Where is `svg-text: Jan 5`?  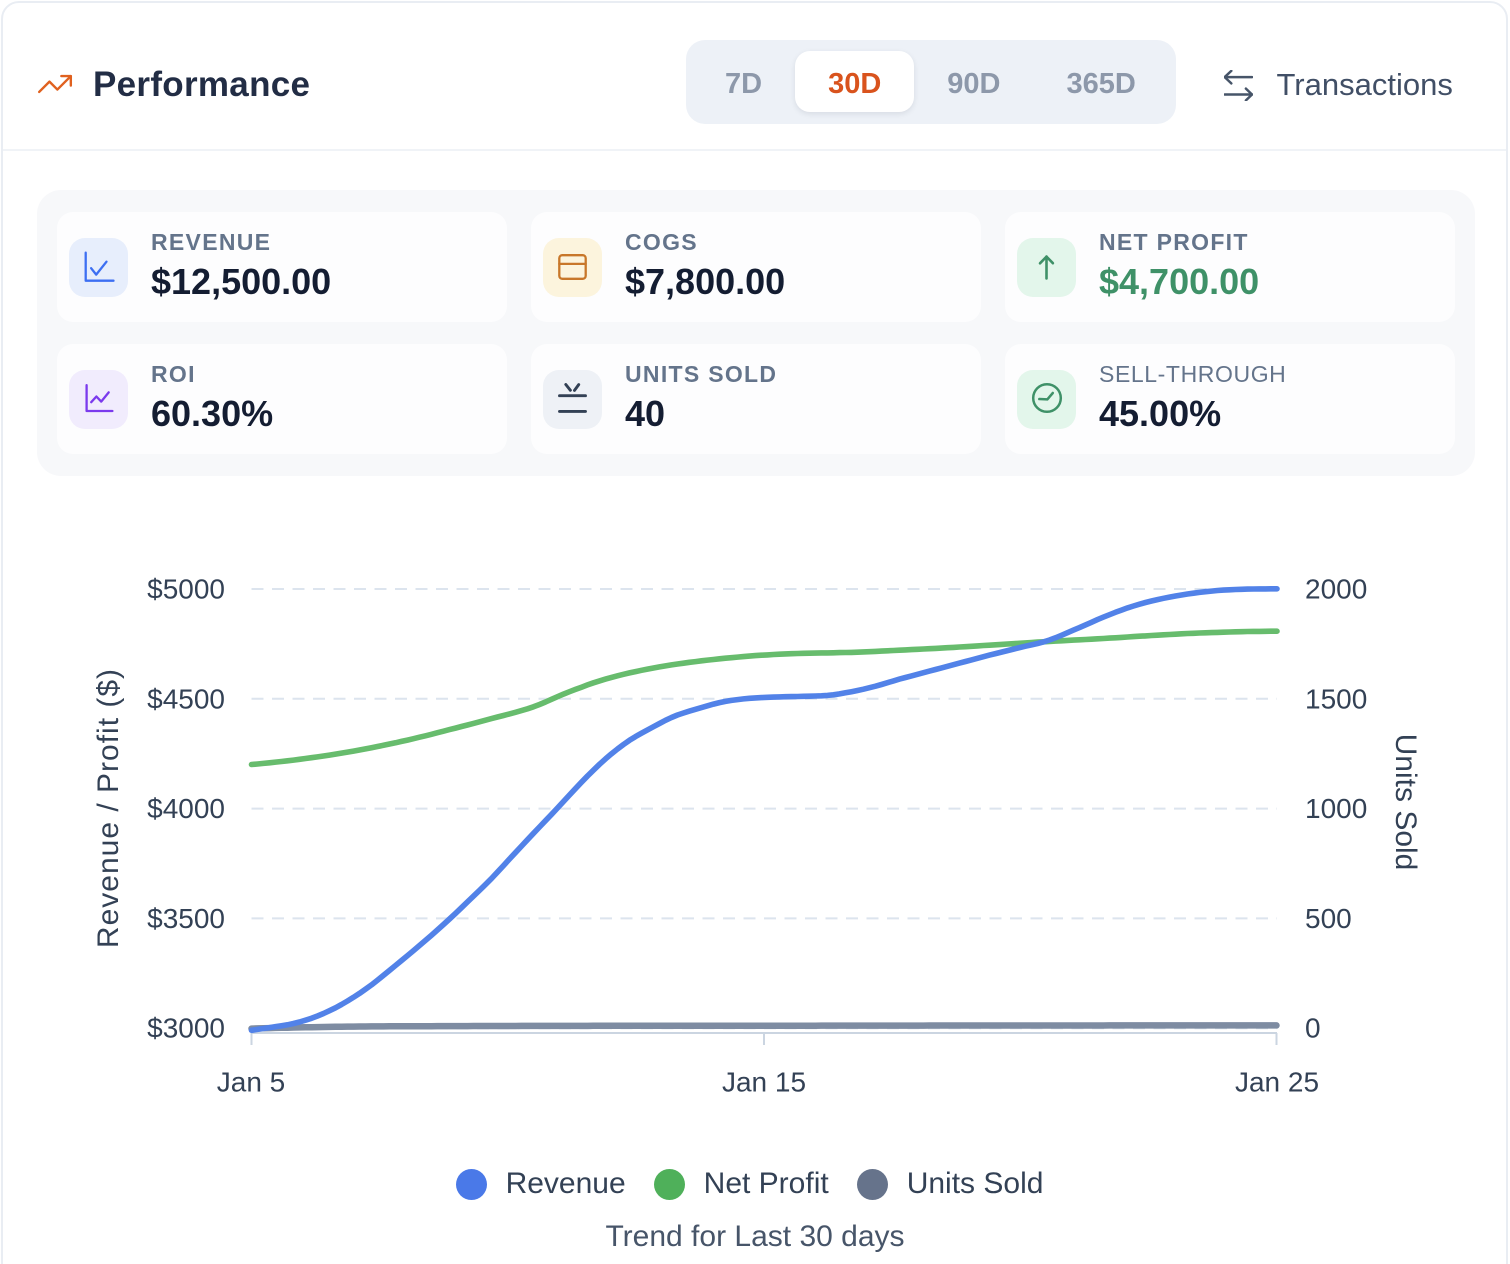 svg-text: Jan 5 is located at coordinates (251, 1082).